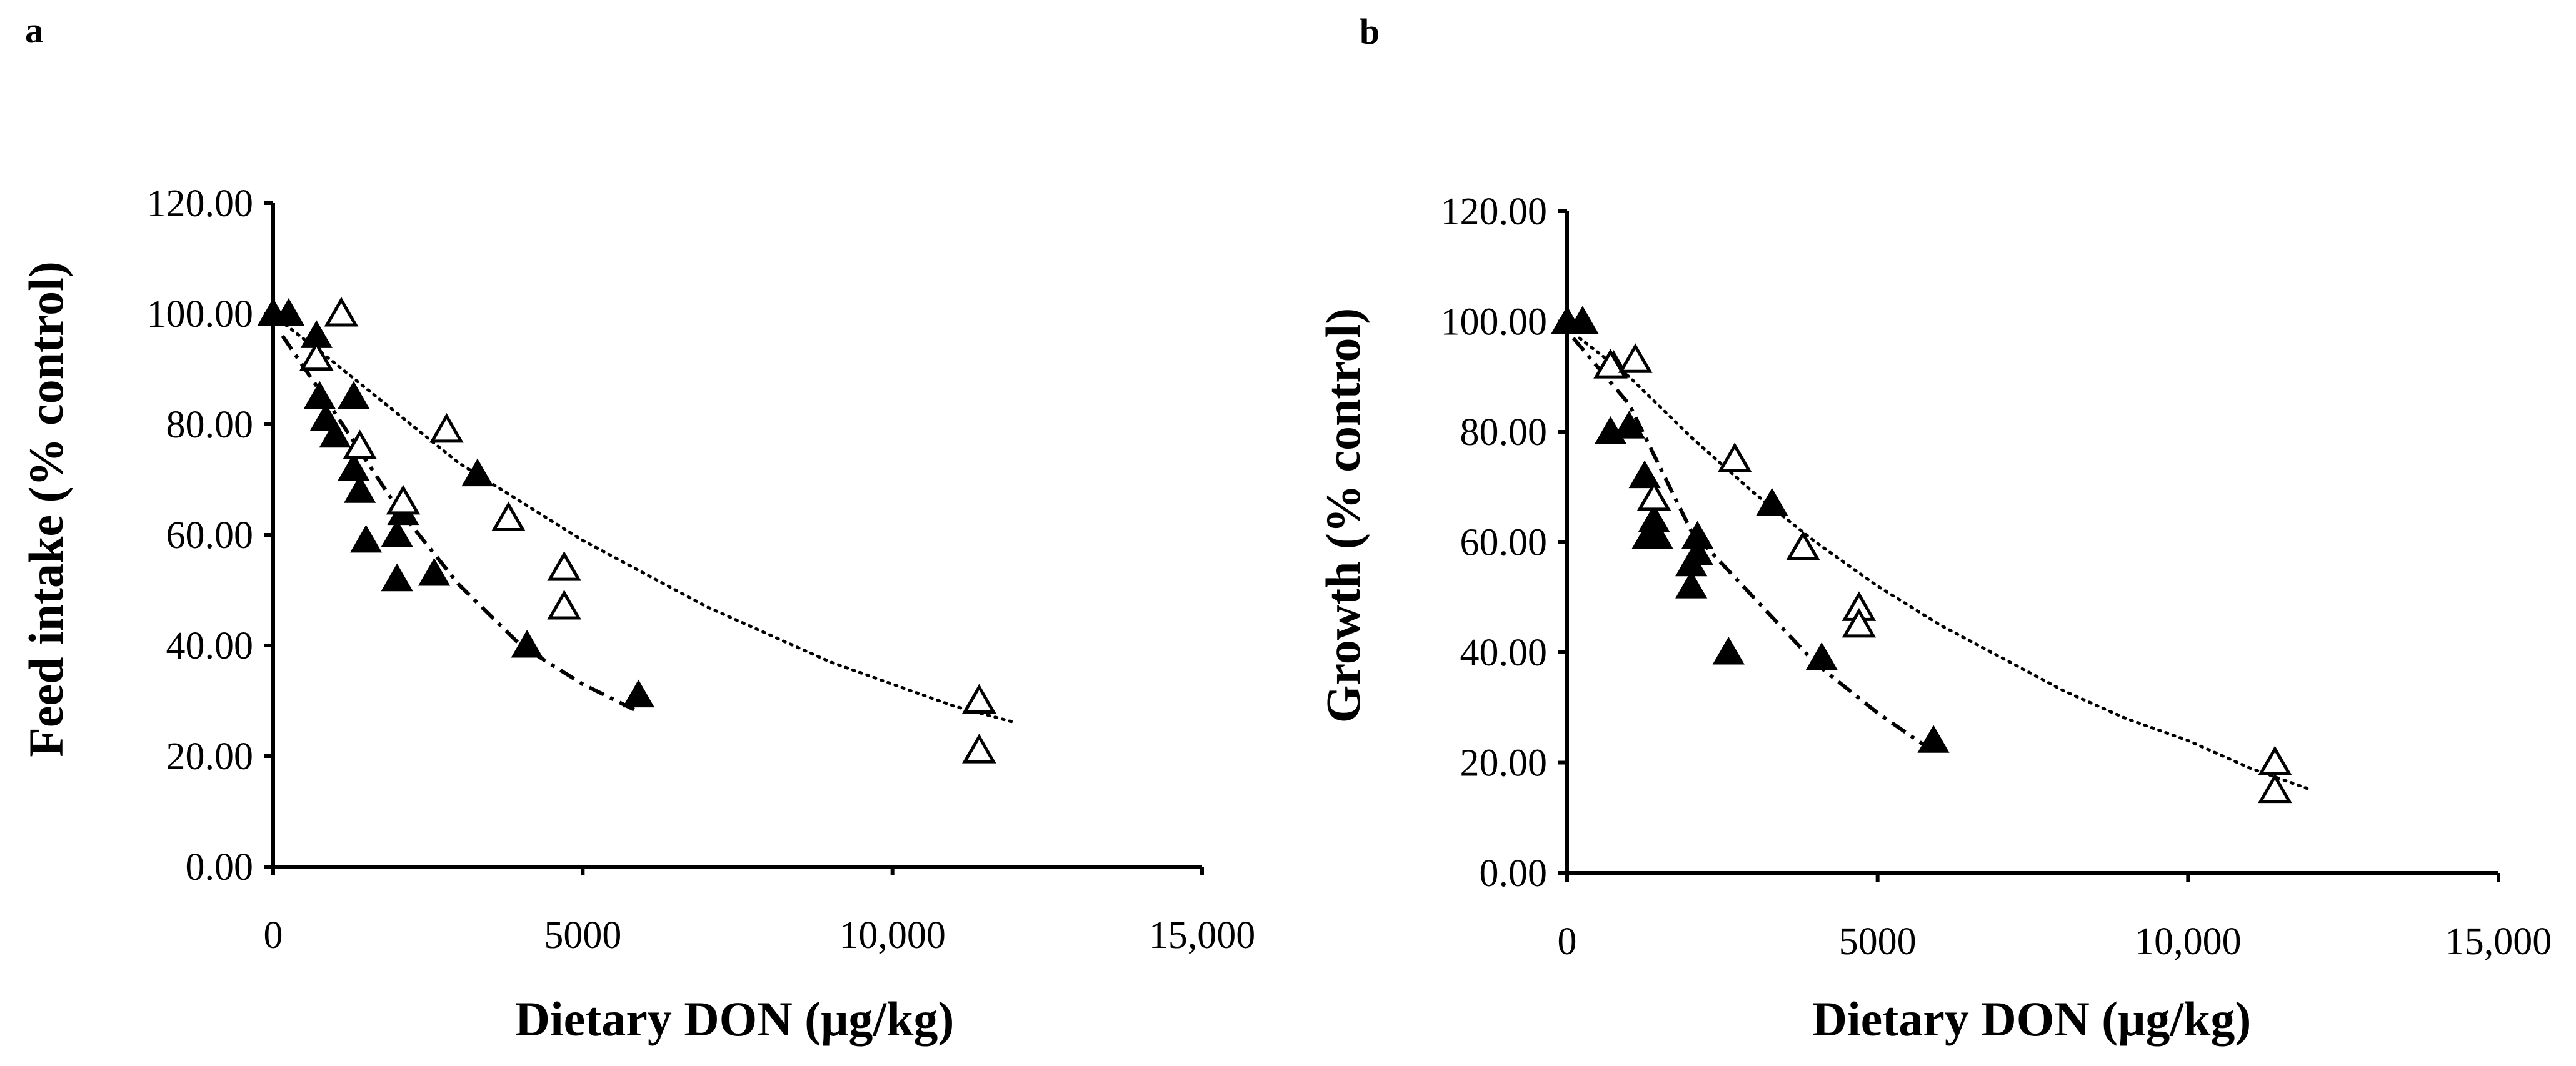 The height and width of the screenshot is (1066, 2576). Describe the element at coordinates (1343, 515) in the screenshot. I see `y-axis-title: Growth (% control)` at that location.